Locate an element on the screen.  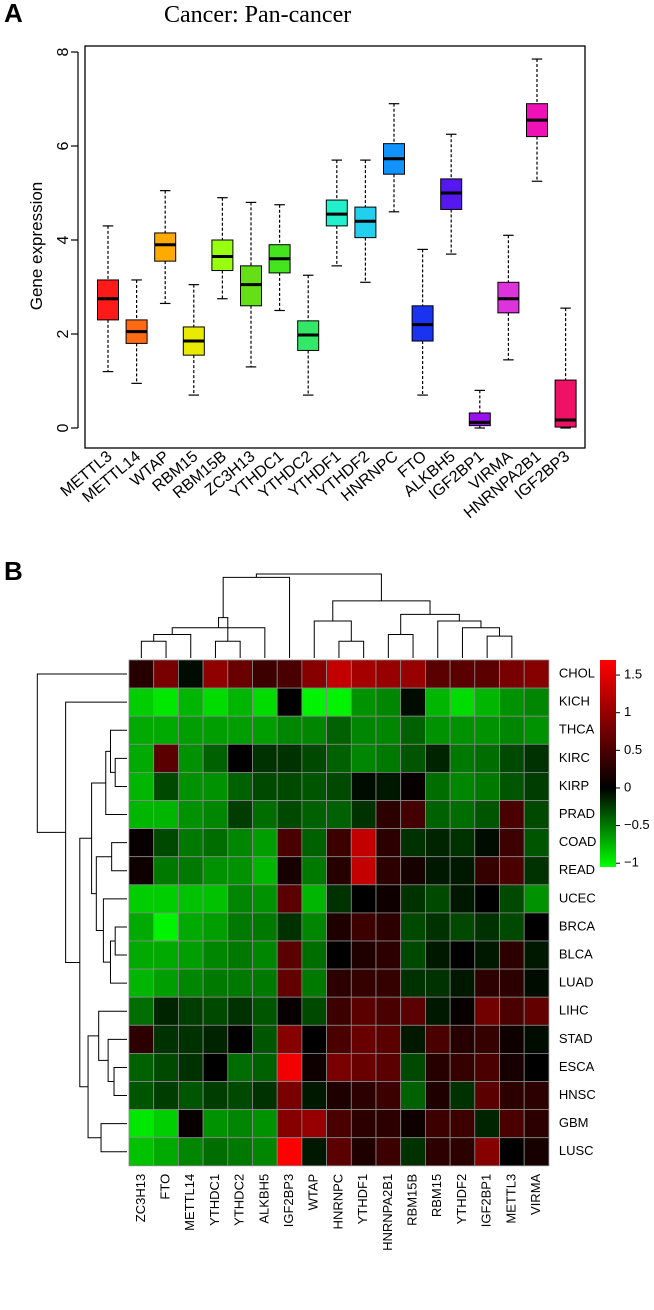
box-FTO is located at coordinates (422, 322).